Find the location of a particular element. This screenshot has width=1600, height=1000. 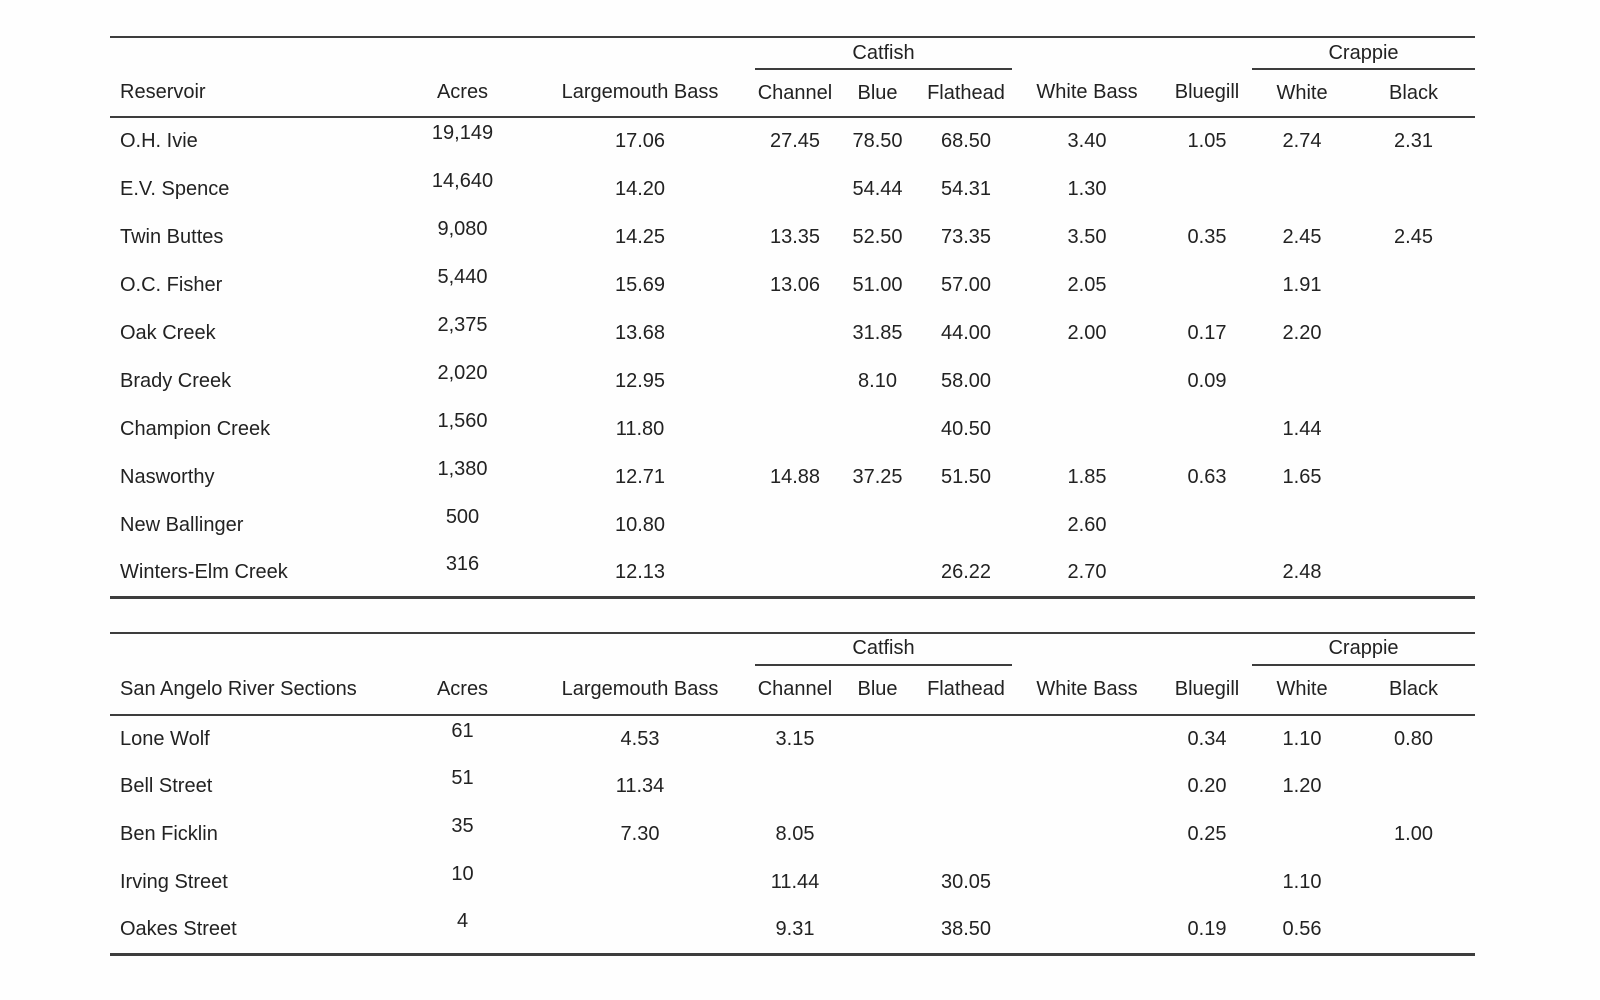

row-label: E.V. Spence is located at coordinates (175, 188).